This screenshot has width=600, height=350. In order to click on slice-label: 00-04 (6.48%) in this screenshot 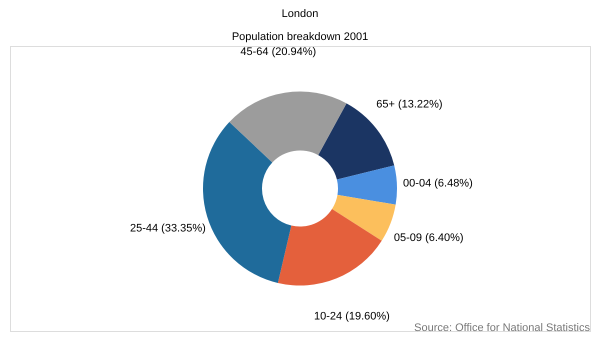, I will do `click(438, 183)`.